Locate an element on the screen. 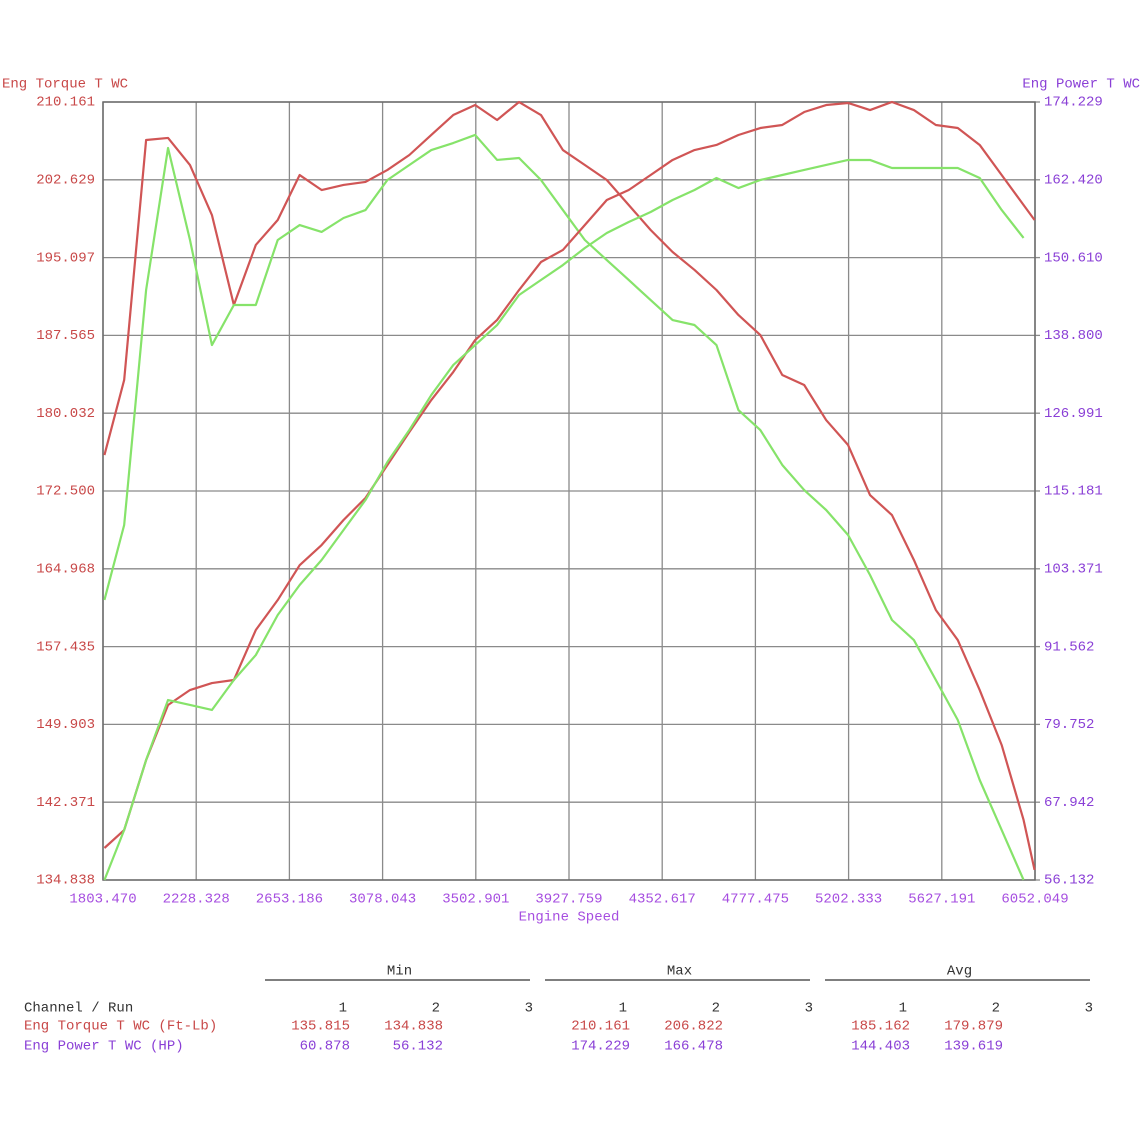 The height and width of the screenshot is (1142, 1142). y-tick-label: 187.565 is located at coordinates (65, 336).